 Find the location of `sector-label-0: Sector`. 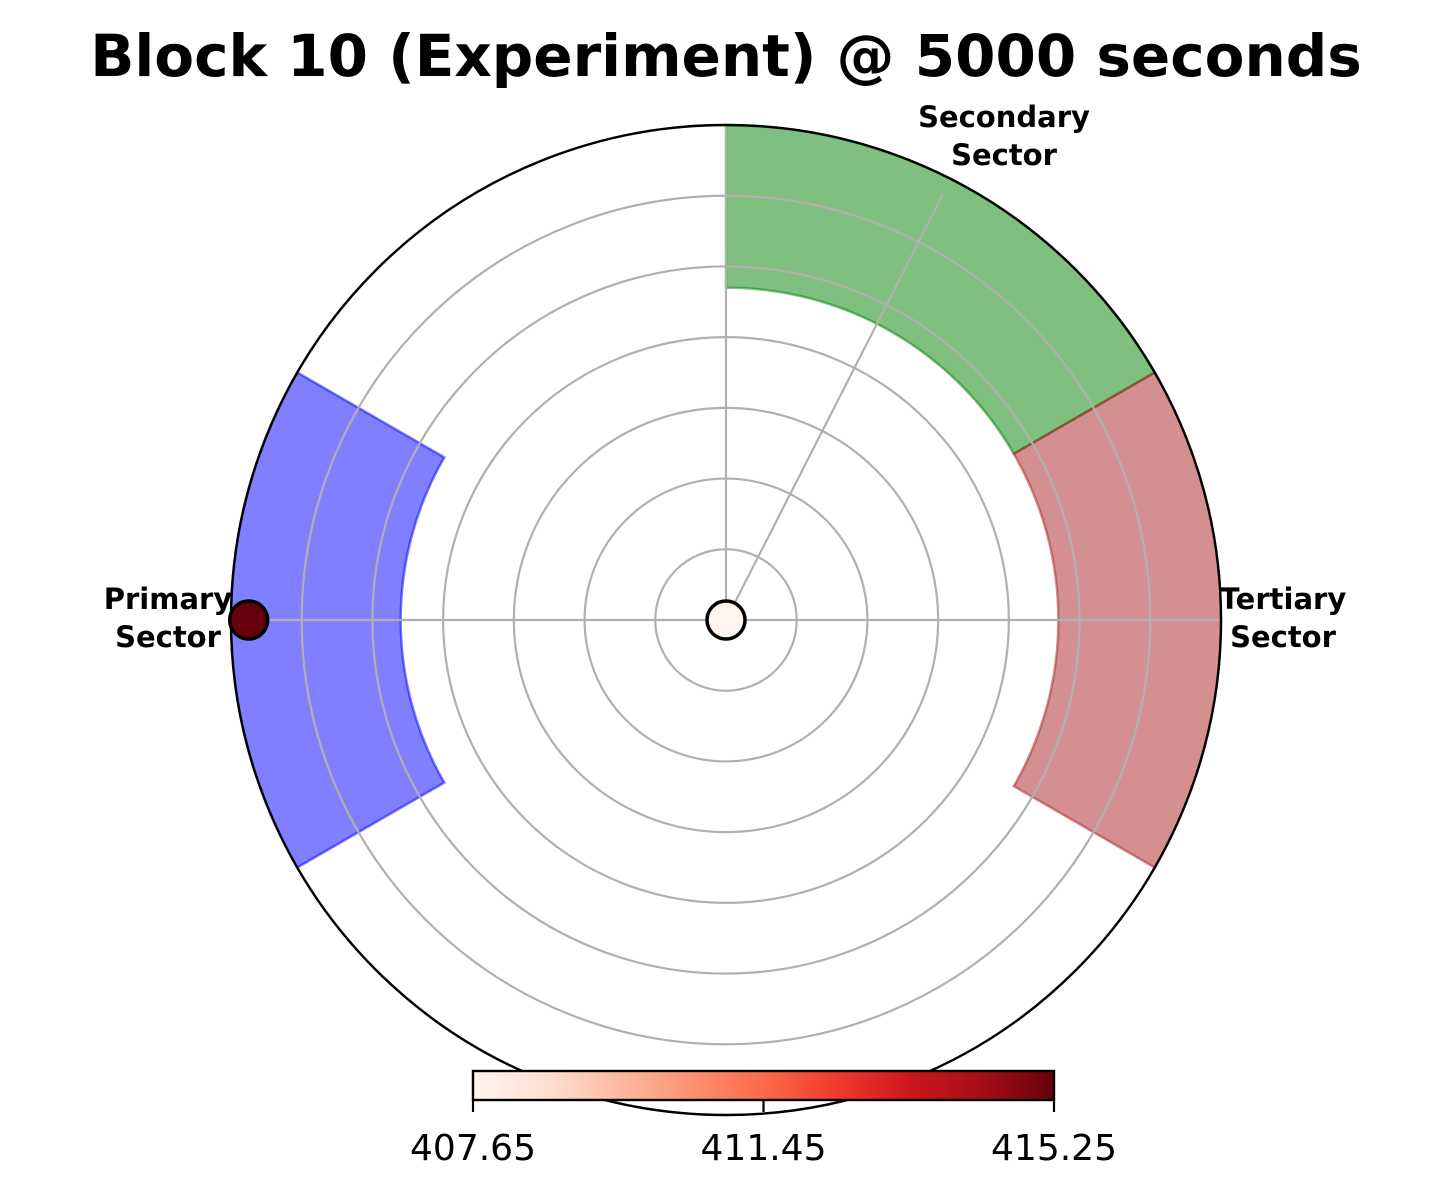

sector-label-0: Sector is located at coordinates (168, 637).